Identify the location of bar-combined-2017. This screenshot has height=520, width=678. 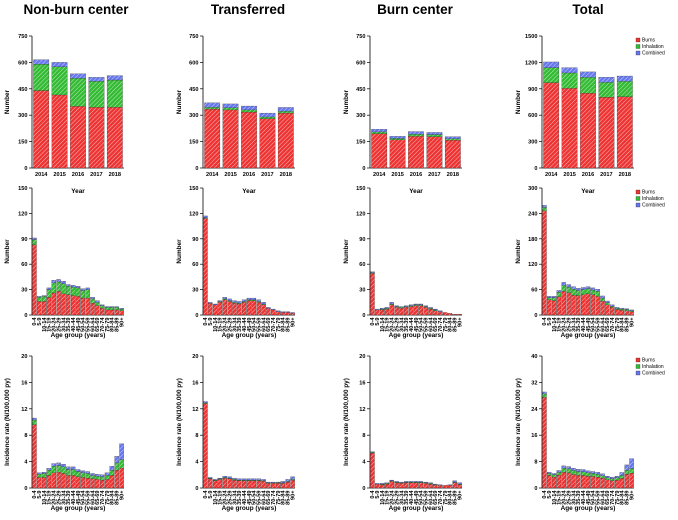
(267, 115).